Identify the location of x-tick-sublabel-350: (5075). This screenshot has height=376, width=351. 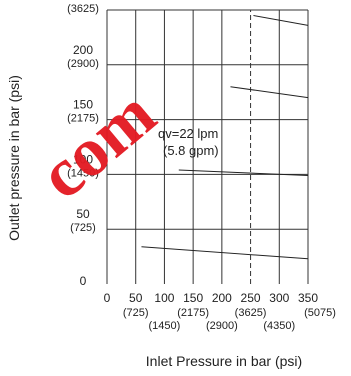
(320, 313).